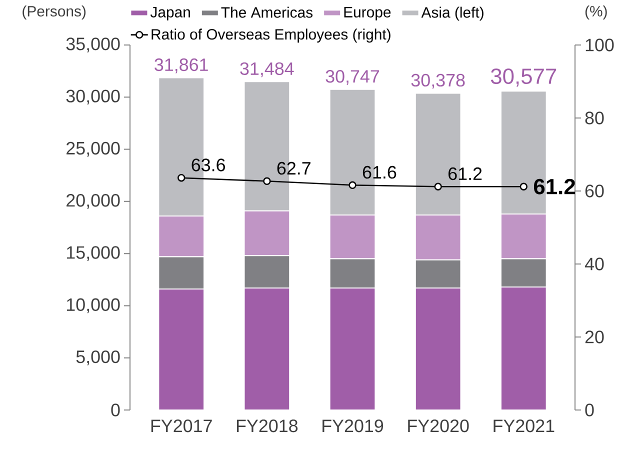  What do you see at coordinates (452, 13) in the screenshot?
I see `legend-label: Asia (left)` at bounding box center [452, 13].